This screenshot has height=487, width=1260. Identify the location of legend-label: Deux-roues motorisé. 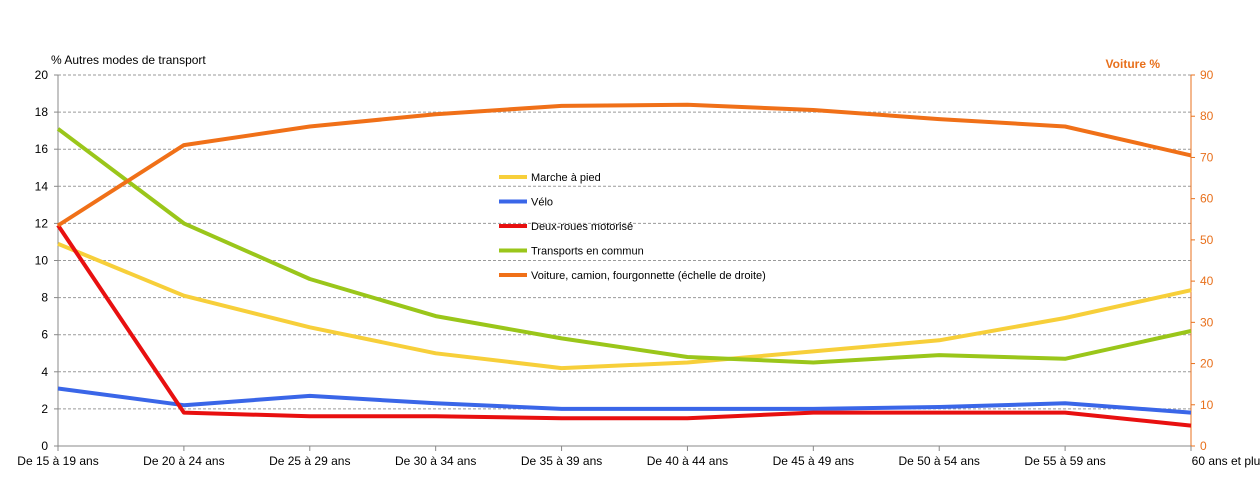
(582, 227).